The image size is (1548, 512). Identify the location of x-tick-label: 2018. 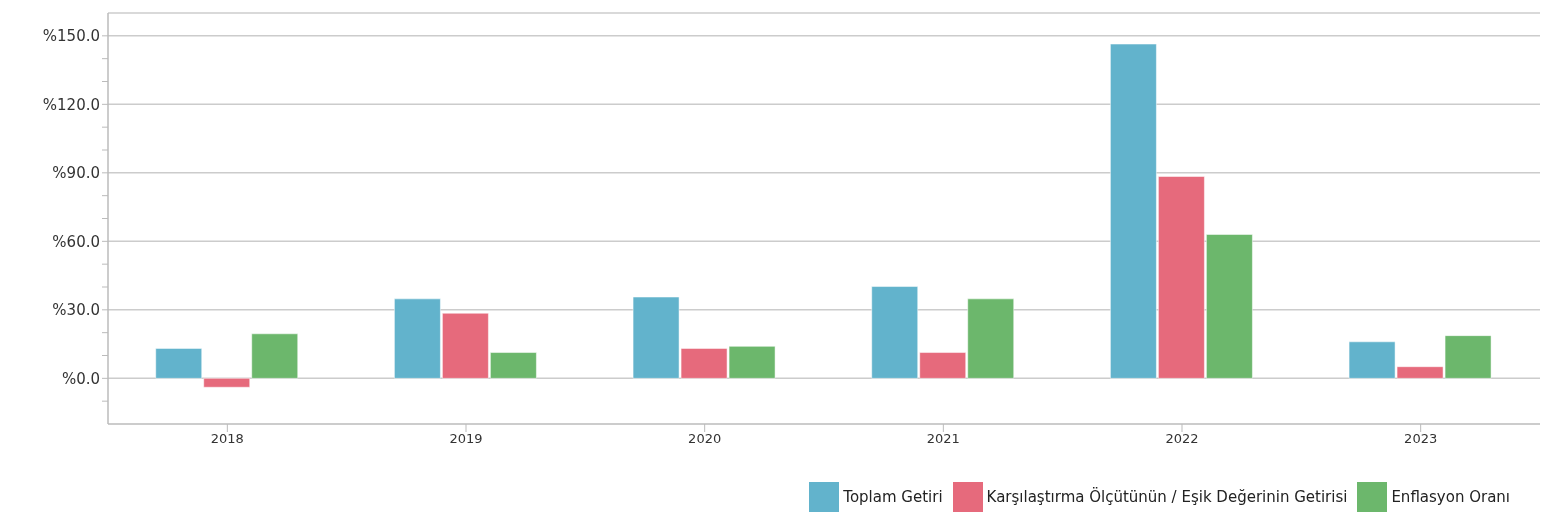
(227, 439).